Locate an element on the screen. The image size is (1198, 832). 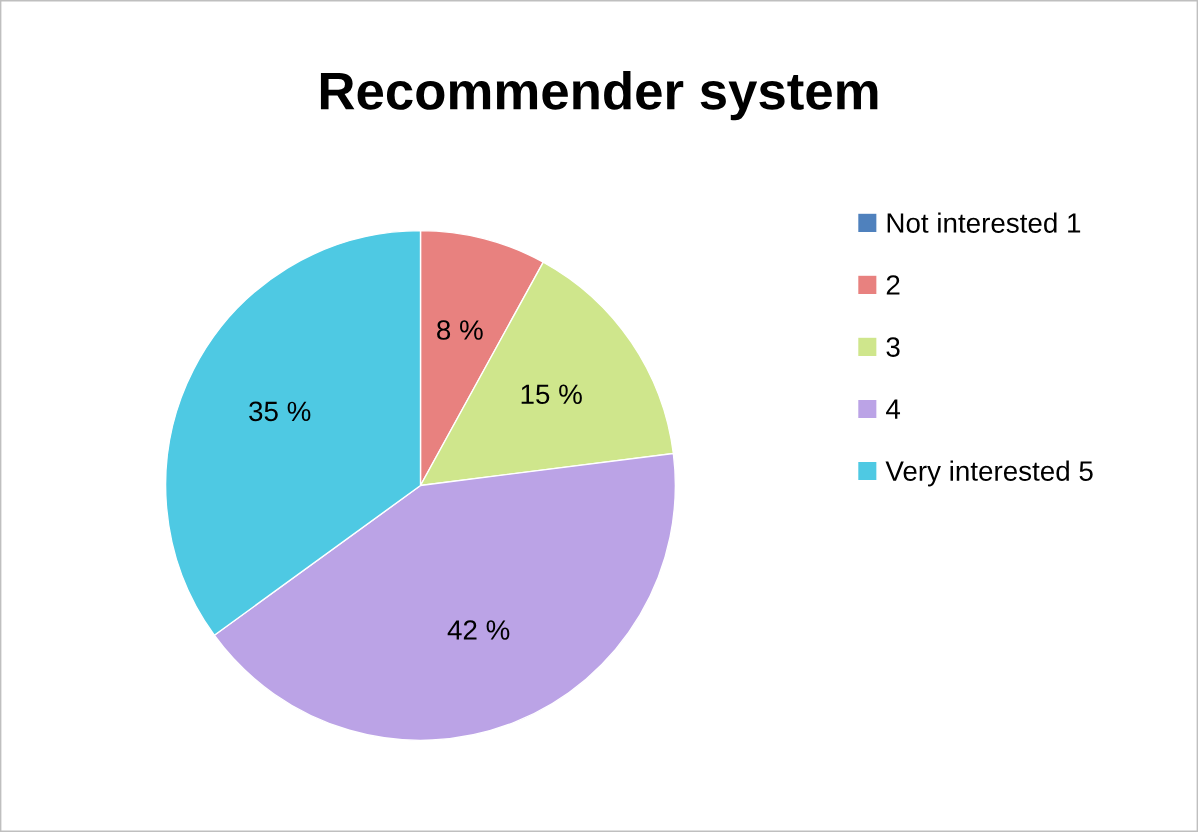
legend-label: Not interested 1 is located at coordinates (984, 222).